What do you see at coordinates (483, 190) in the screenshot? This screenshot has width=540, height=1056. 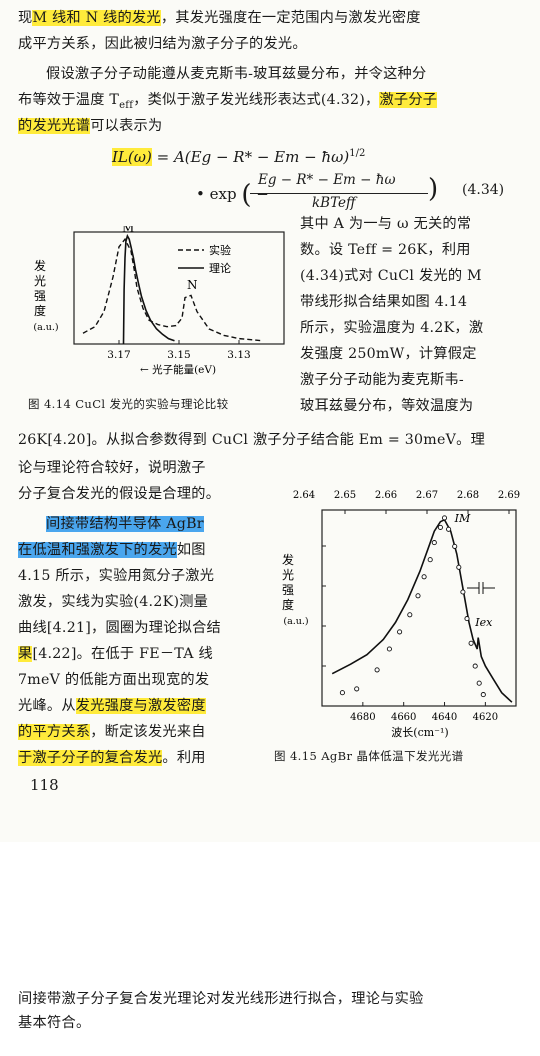 I see `equation-number: (4.34)` at bounding box center [483, 190].